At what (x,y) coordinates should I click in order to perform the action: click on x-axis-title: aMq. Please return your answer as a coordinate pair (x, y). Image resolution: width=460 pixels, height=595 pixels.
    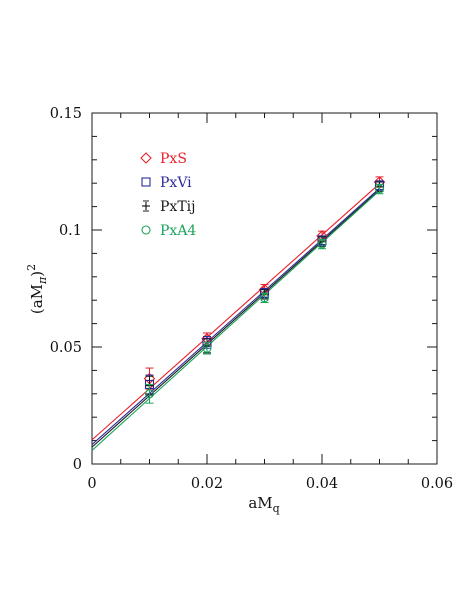
    Looking at the image, I should click on (263, 504).